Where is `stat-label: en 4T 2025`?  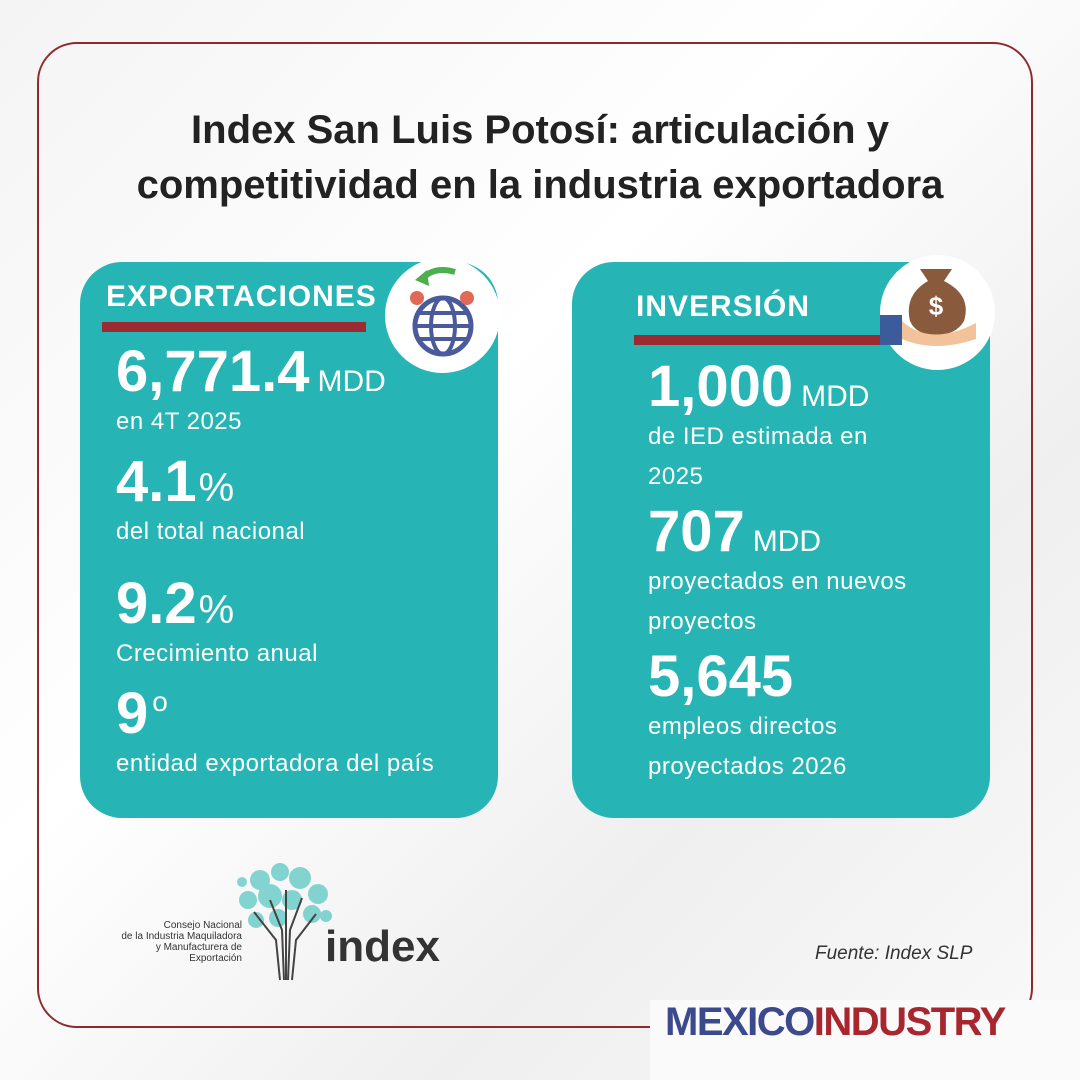
stat-label: en 4T 2025 is located at coordinates (179, 421).